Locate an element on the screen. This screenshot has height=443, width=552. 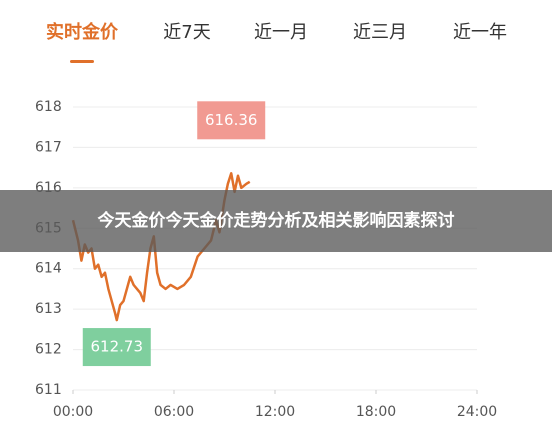
annotation-label: 616.36 is located at coordinates (231, 120).